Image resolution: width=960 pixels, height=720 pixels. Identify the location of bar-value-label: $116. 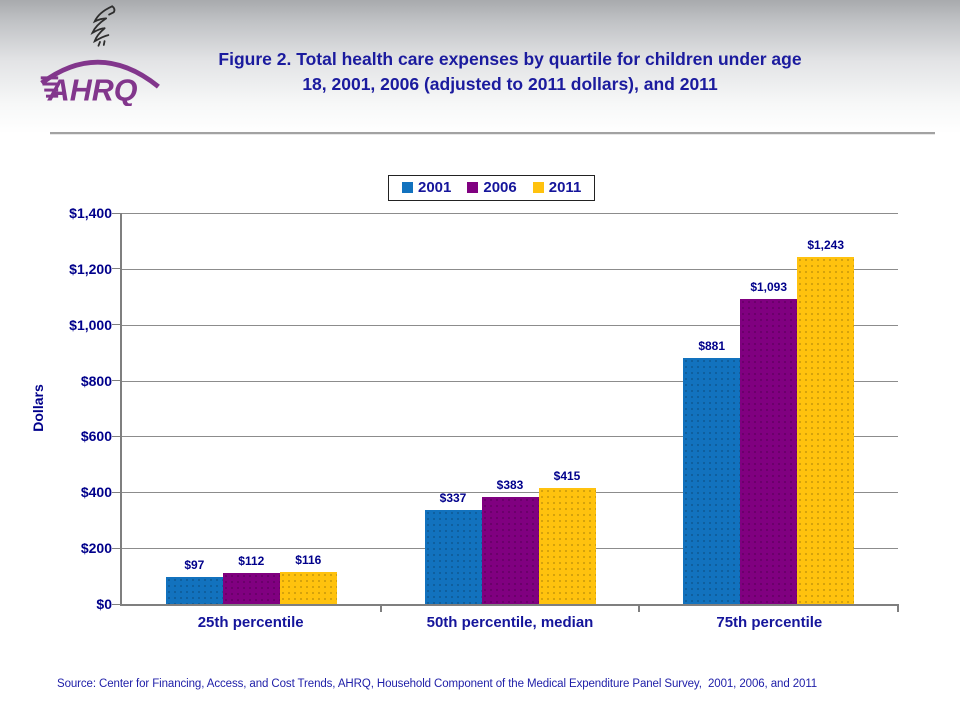
(308, 559).